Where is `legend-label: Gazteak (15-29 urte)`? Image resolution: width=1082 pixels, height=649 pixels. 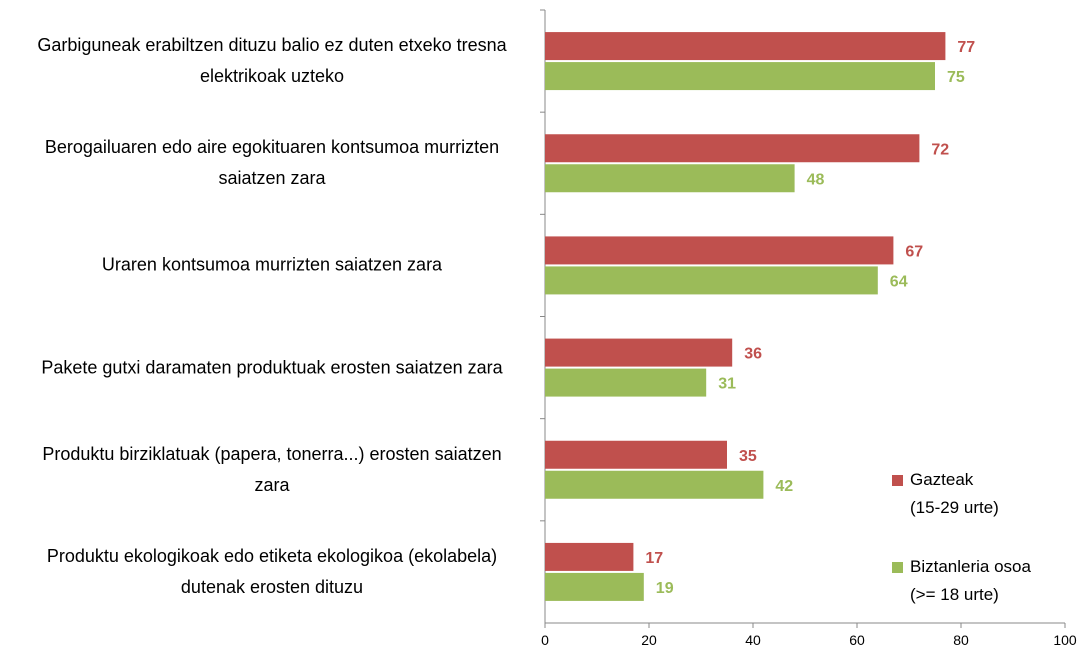 legend-label: Gazteak (15-29 urte) is located at coordinates (954, 493).